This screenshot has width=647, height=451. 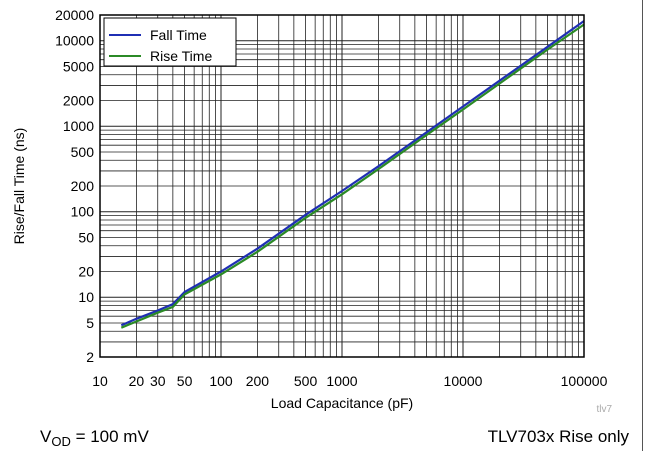 I want to click on y-tick-label: 100, so click(x=83, y=212).